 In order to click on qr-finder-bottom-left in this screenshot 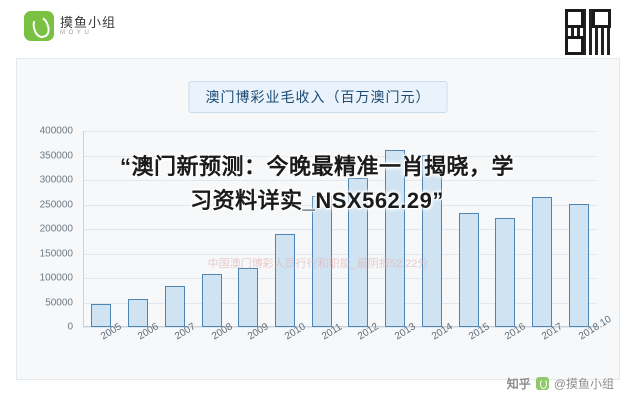, I will do `click(574, 45)`.